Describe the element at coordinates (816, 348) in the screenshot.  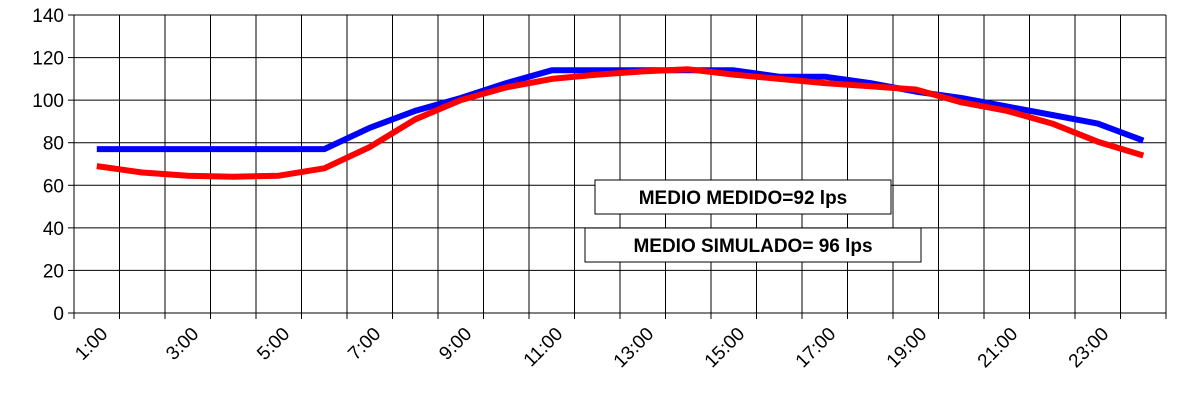
I see `x-tick-label: 17:00` at that location.